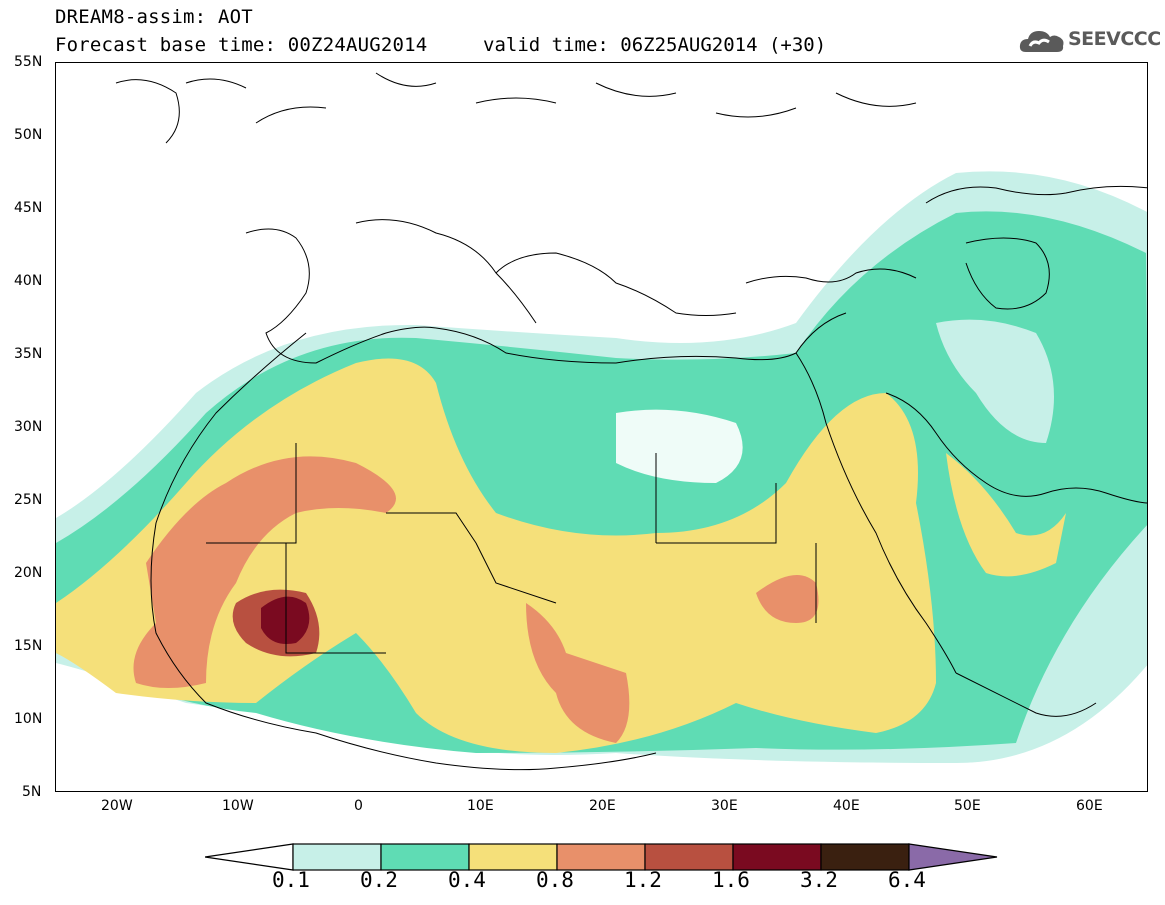 The height and width of the screenshot is (905, 1165). I want to click on cloud-icon, so click(1041, 41).